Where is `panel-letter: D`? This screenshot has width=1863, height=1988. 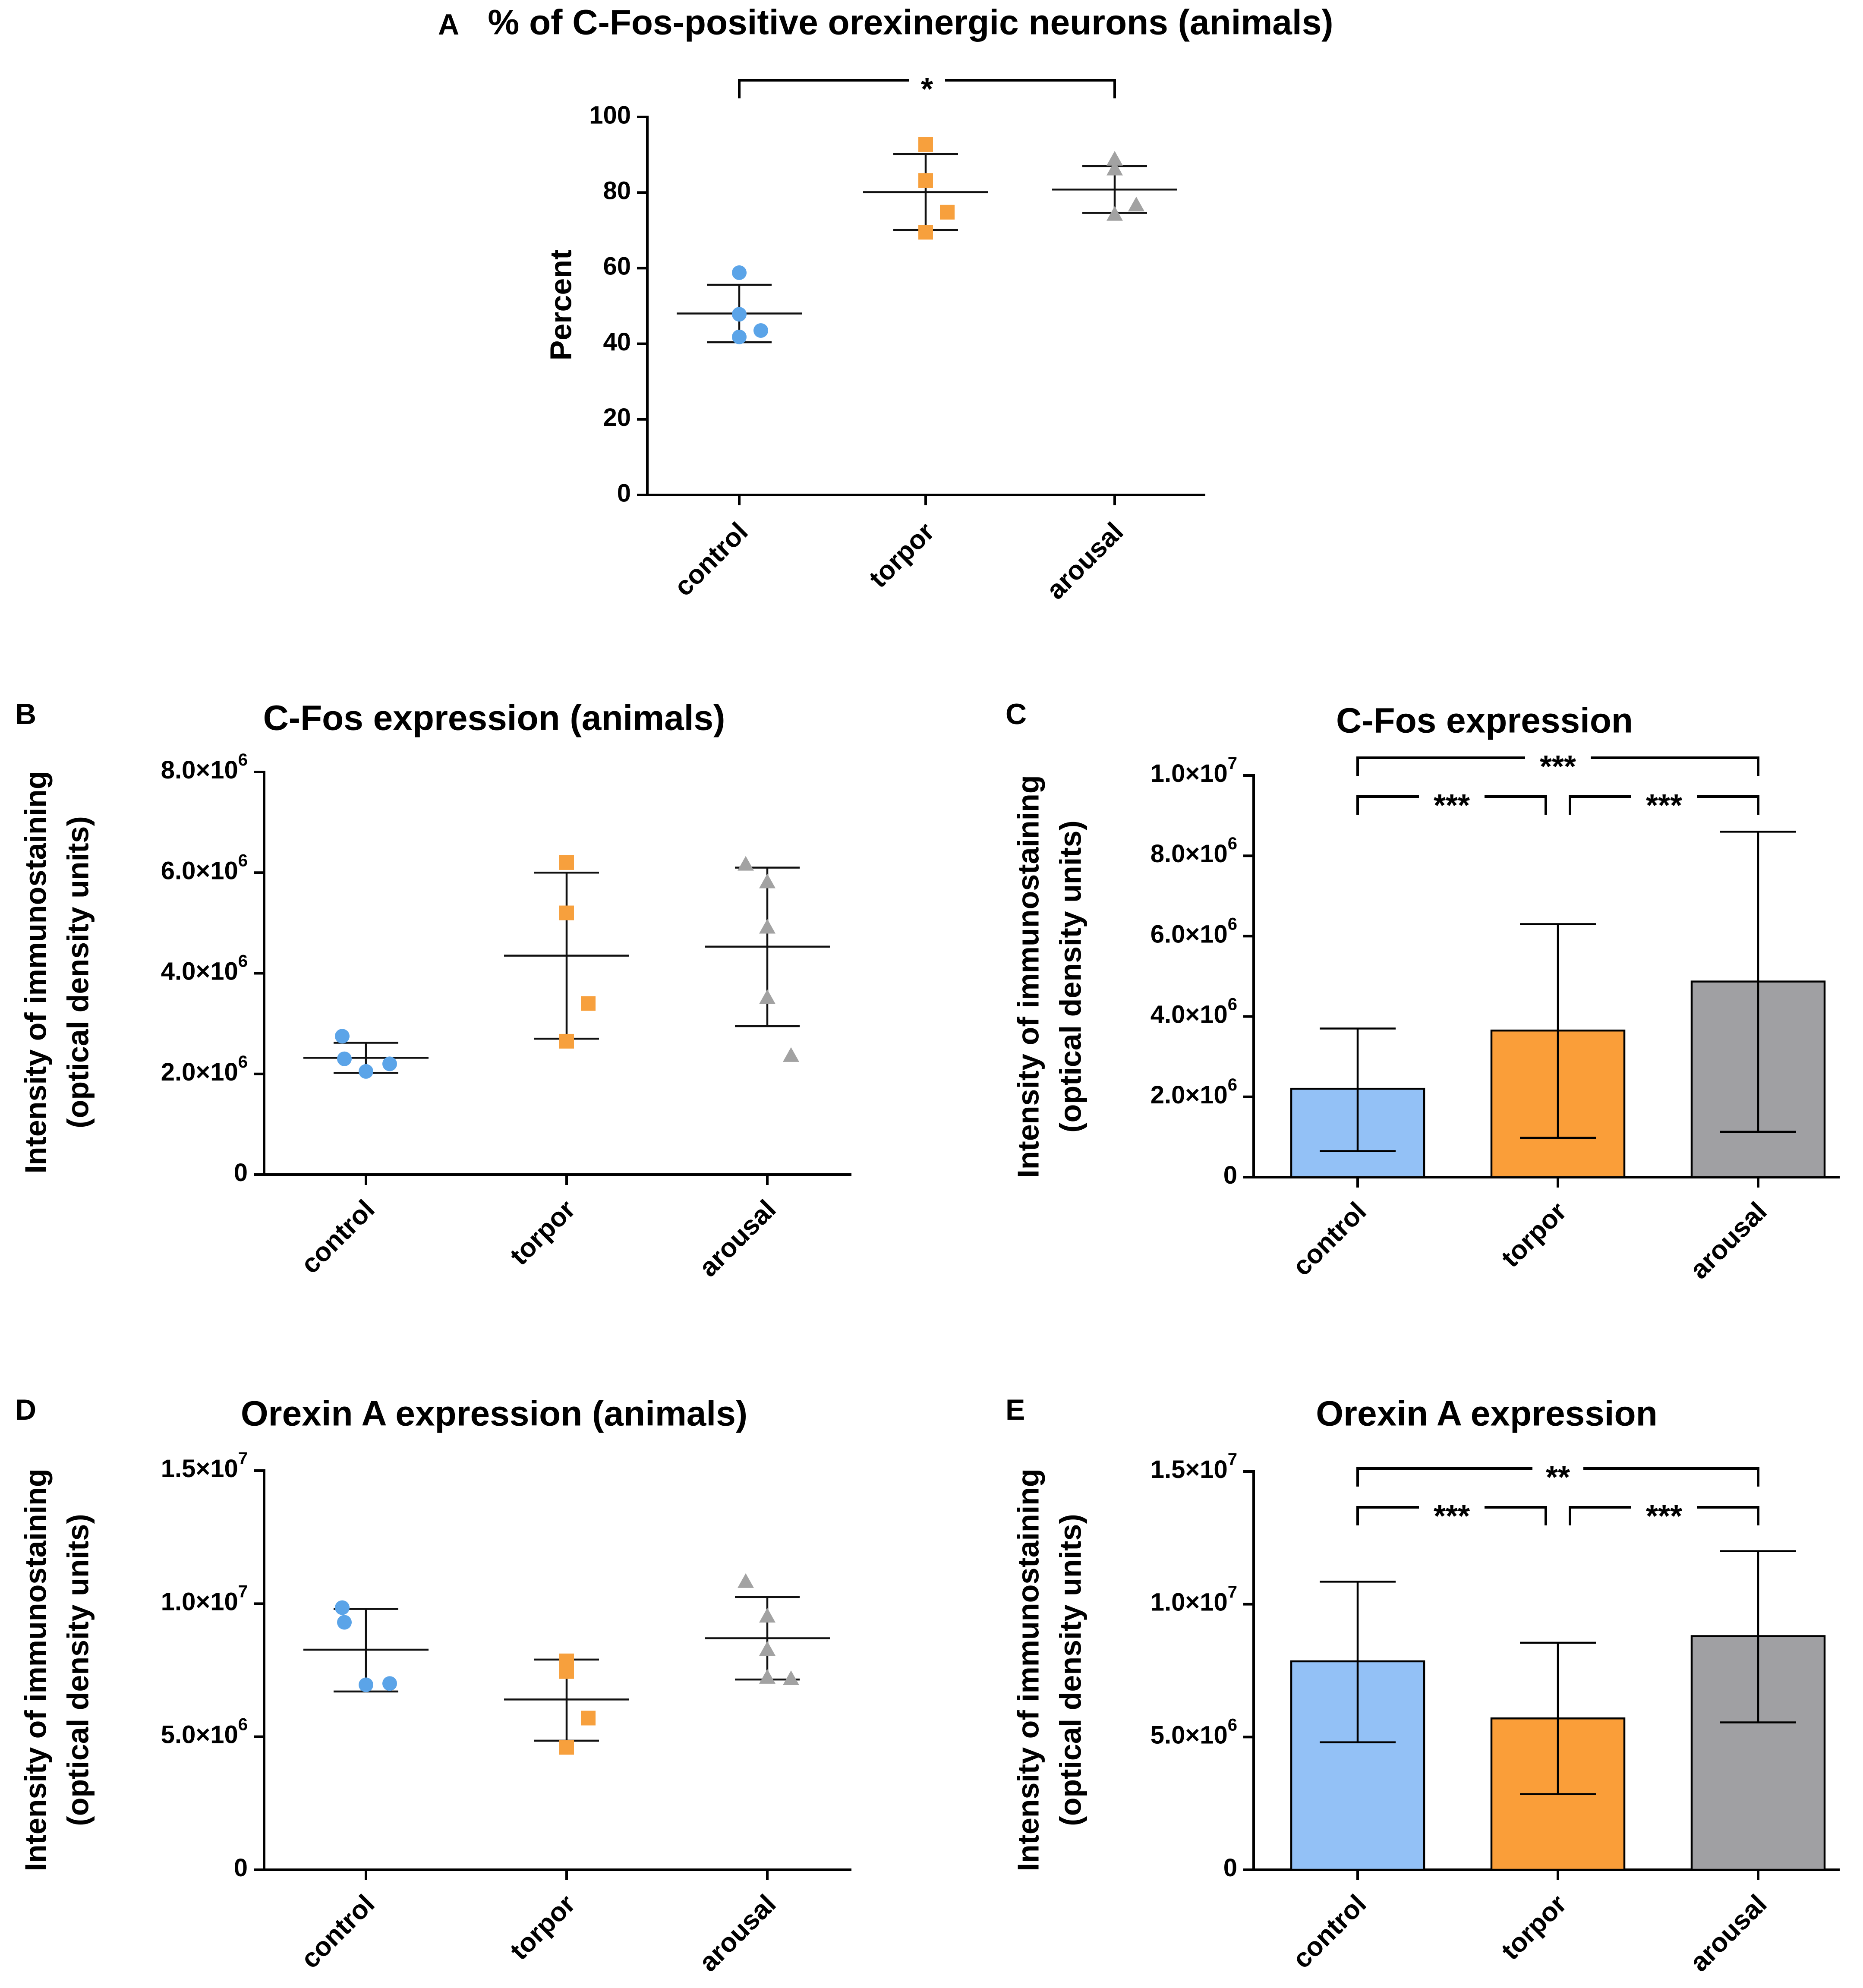 panel-letter: D is located at coordinates (26, 1409).